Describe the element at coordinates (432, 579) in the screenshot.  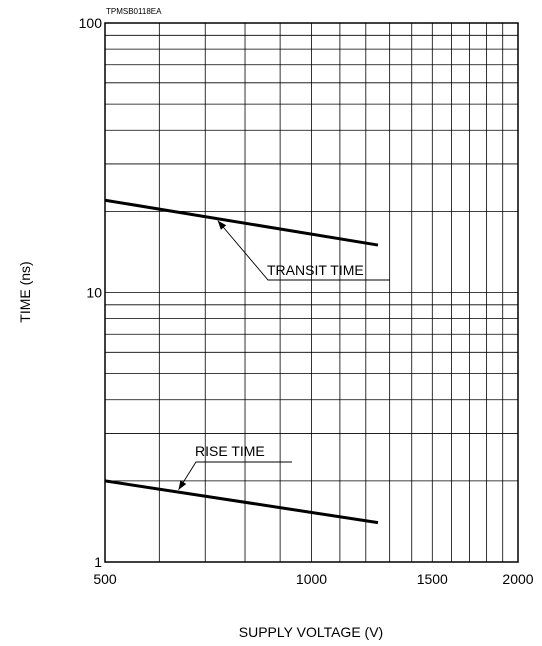
I see `x-tick-label: 1500` at that location.